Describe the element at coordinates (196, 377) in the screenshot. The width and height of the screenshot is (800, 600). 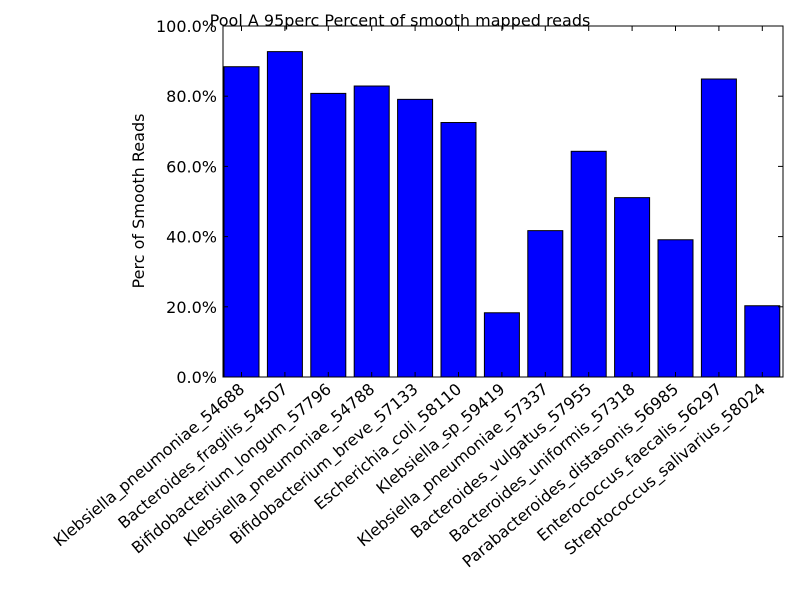
I see `y-tick-label: 0.0%` at that location.